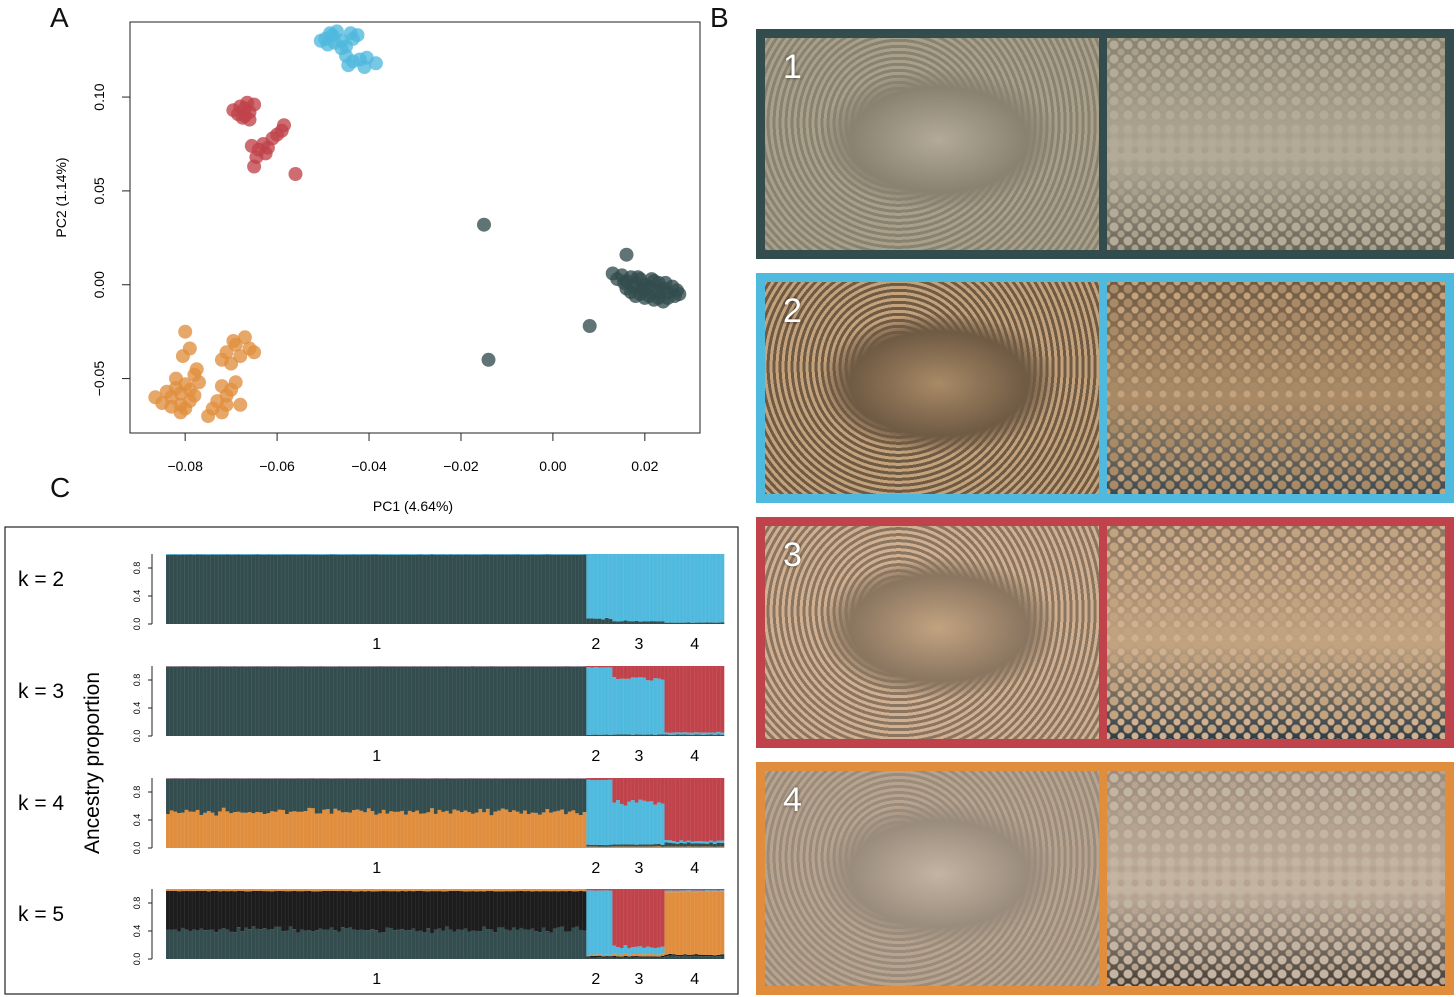  Describe the element at coordinates (244, 115) in the screenshot. I see `pca-point-s1-p9` at that location.